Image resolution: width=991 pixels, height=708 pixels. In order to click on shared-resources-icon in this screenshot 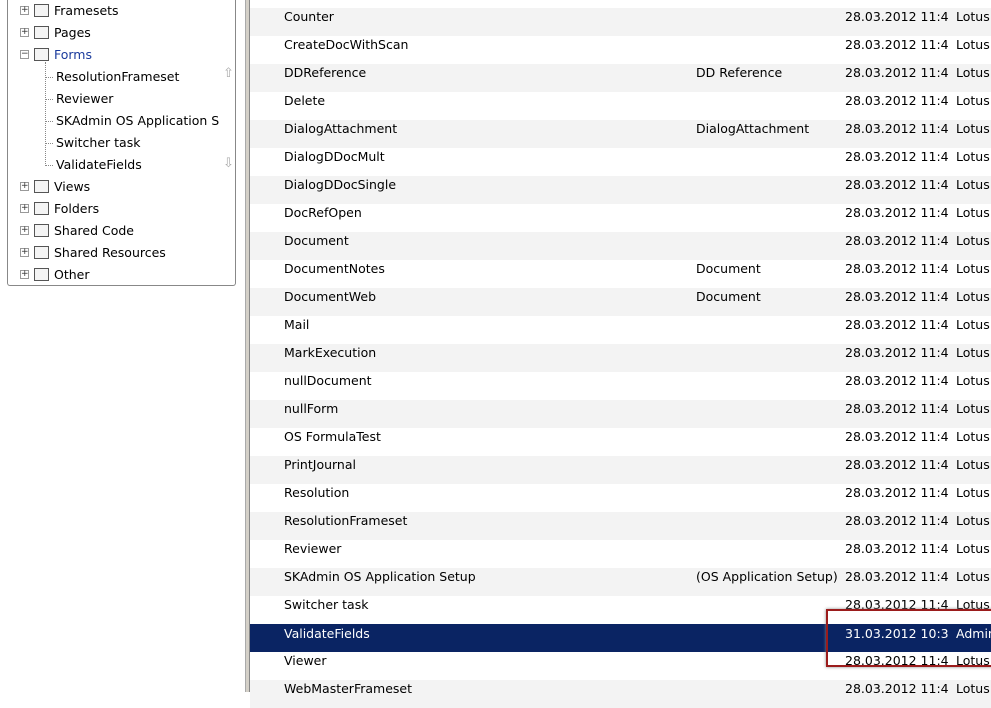, I will do `click(41, 252)`.